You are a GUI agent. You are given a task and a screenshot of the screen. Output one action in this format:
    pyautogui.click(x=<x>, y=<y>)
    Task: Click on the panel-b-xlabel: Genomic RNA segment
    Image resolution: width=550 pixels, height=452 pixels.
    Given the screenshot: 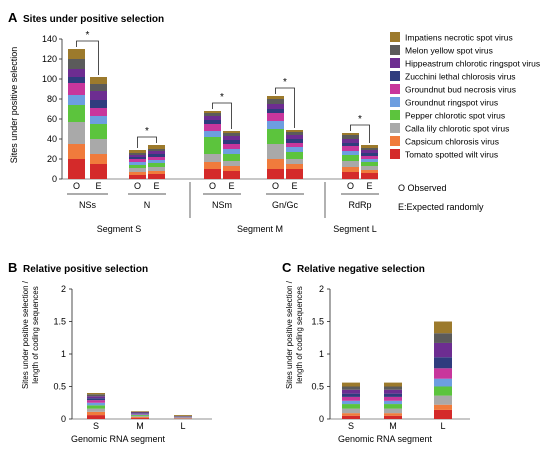 What is the action you would take?
    pyautogui.click(x=118, y=439)
    